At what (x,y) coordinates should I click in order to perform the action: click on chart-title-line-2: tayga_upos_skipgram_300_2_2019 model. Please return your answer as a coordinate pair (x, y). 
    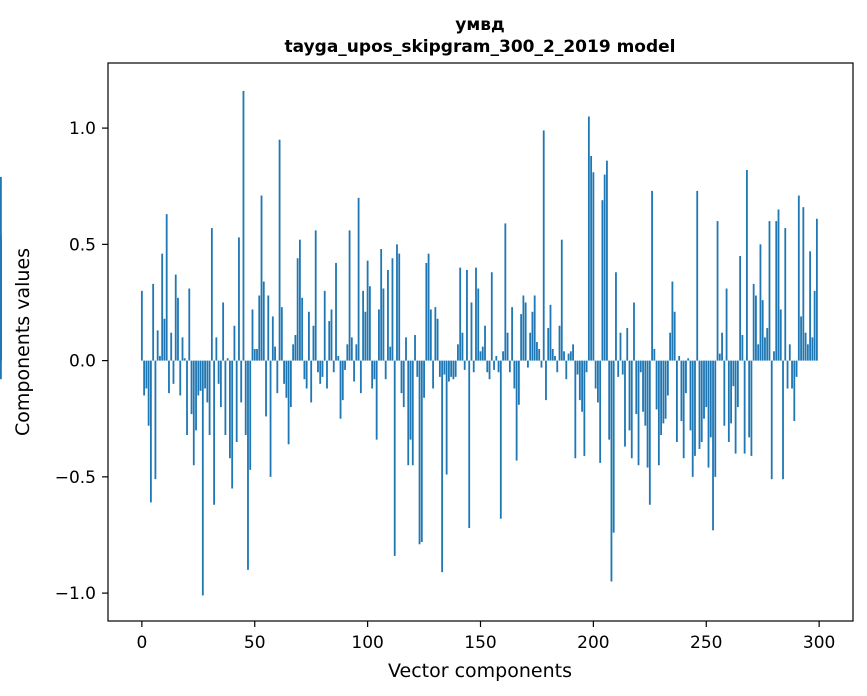
    Looking at the image, I should click on (480, 47).